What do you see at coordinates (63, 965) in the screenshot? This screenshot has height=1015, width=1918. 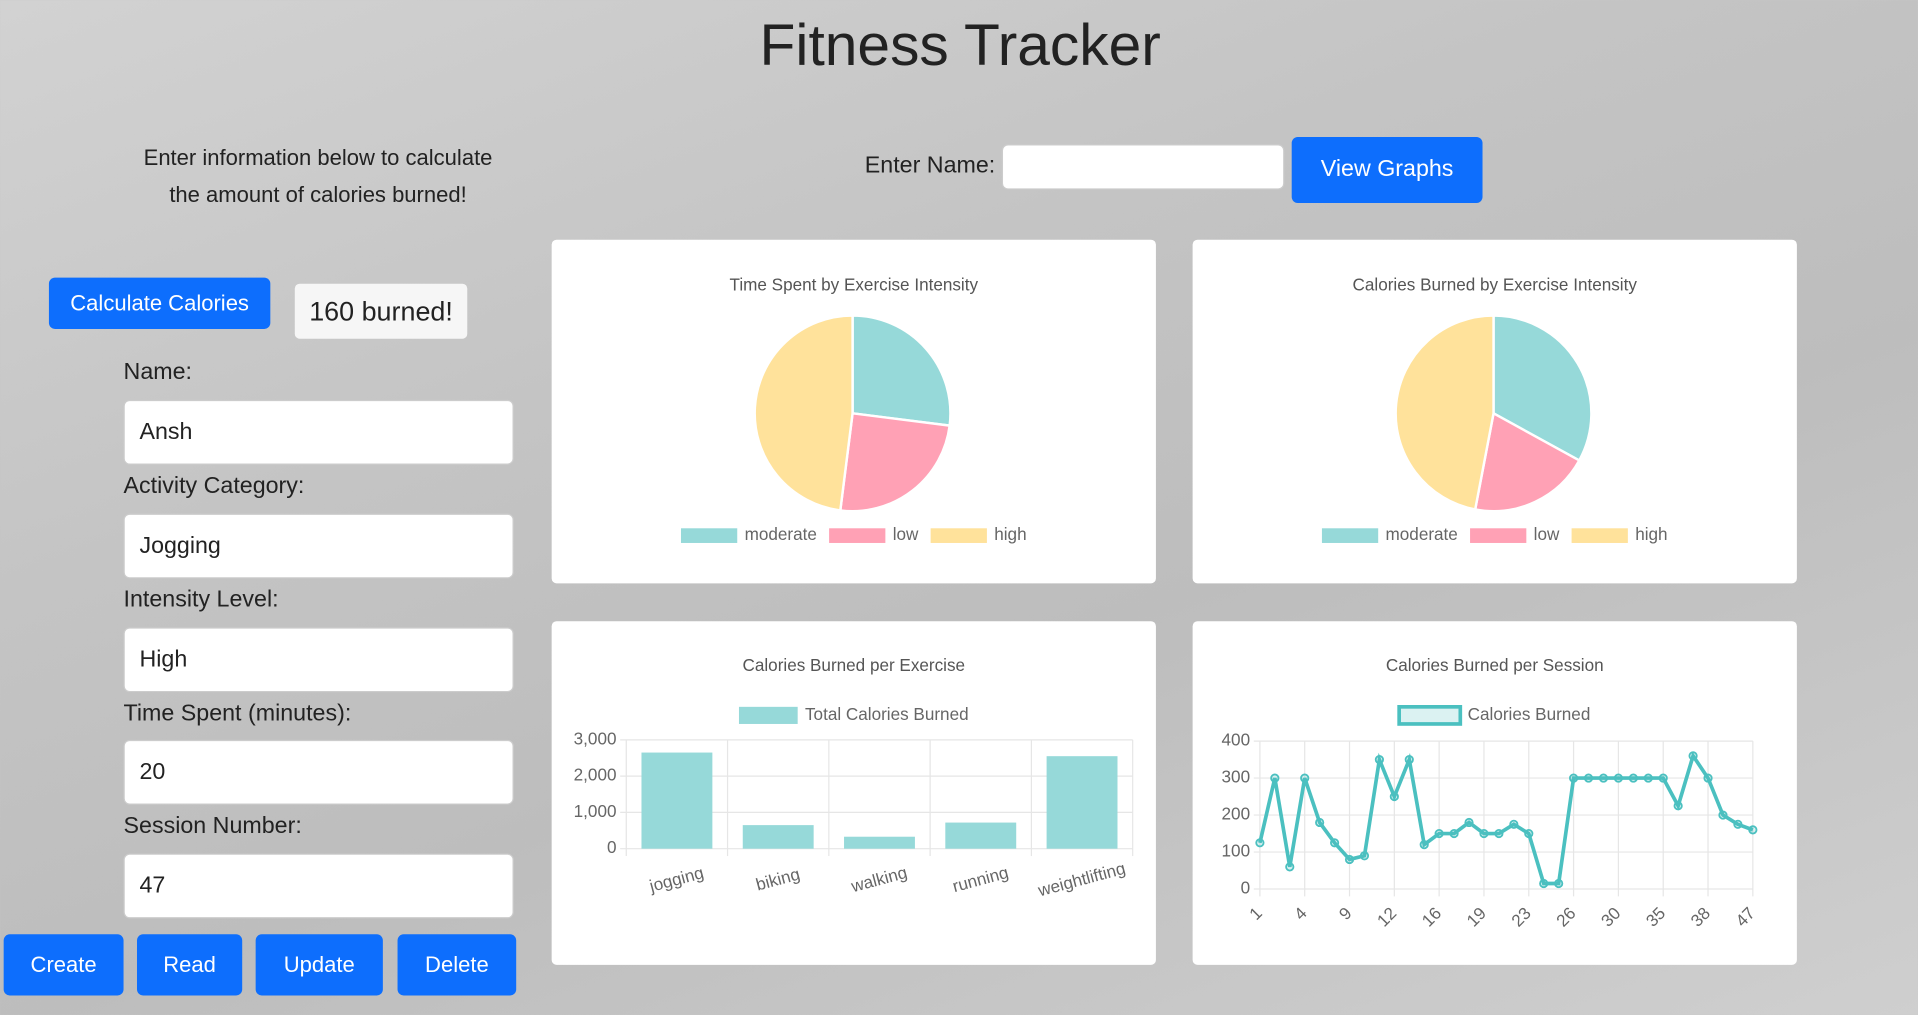 I see `action-button: Create` at bounding box center [63, 965].